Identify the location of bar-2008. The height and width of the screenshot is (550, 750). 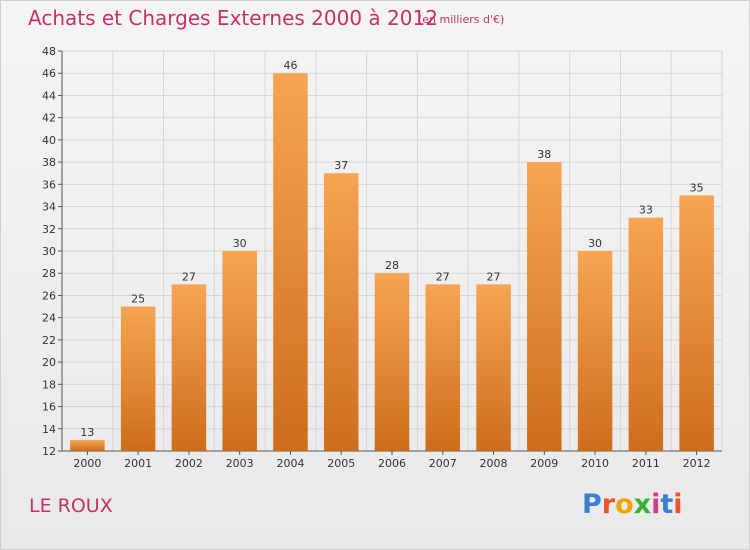
(493, 367).